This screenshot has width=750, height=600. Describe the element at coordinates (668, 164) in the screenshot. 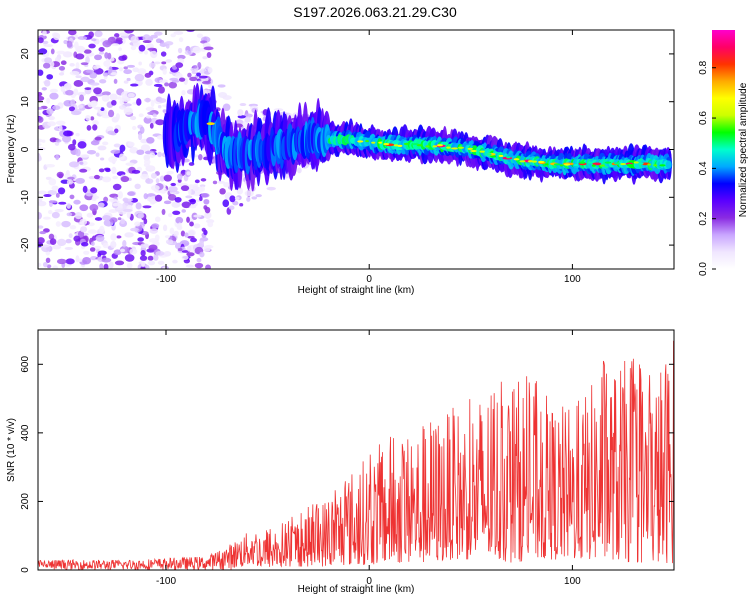

I see `signal-core` at that location.